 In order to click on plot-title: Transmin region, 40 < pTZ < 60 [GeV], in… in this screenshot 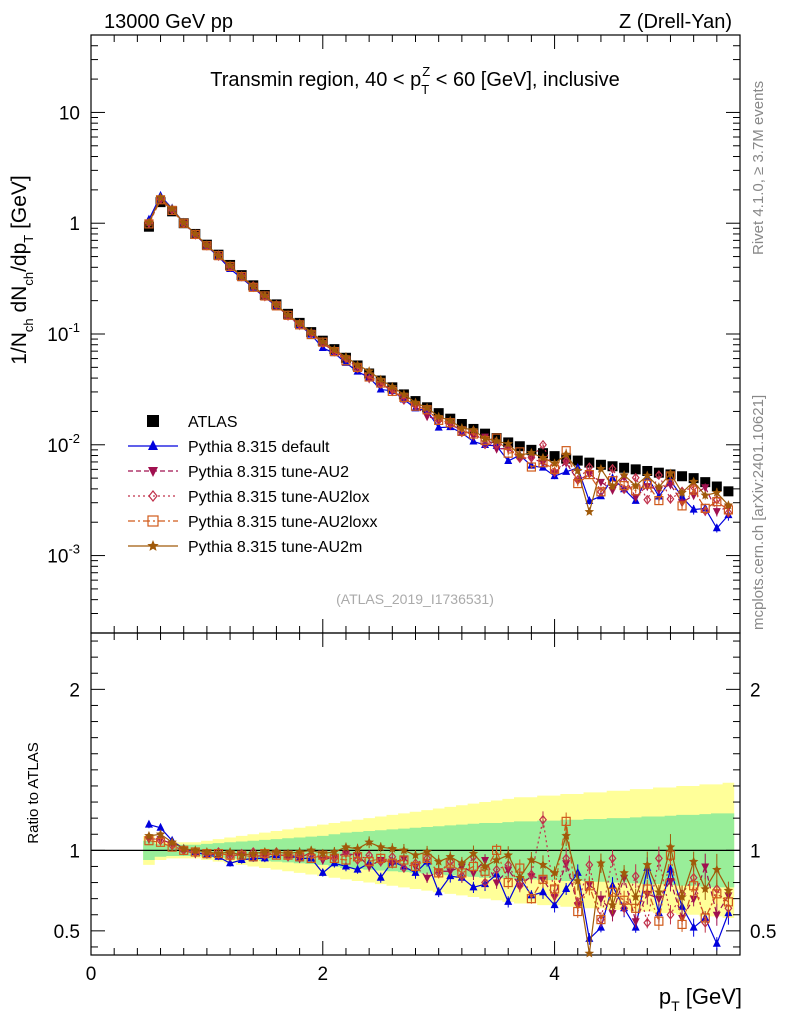, I will do `click(415, 80)`.